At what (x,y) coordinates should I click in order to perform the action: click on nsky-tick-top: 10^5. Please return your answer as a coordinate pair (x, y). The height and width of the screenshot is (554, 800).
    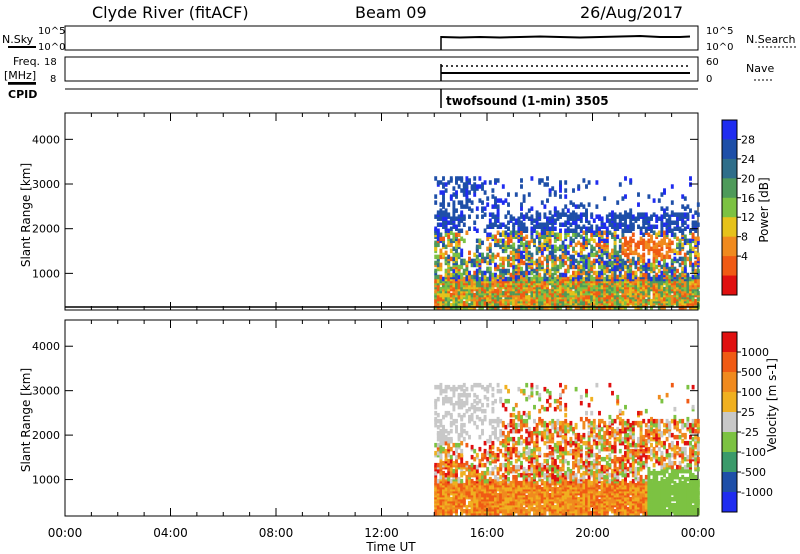
    Looking at the image, I should click on (51, 31).